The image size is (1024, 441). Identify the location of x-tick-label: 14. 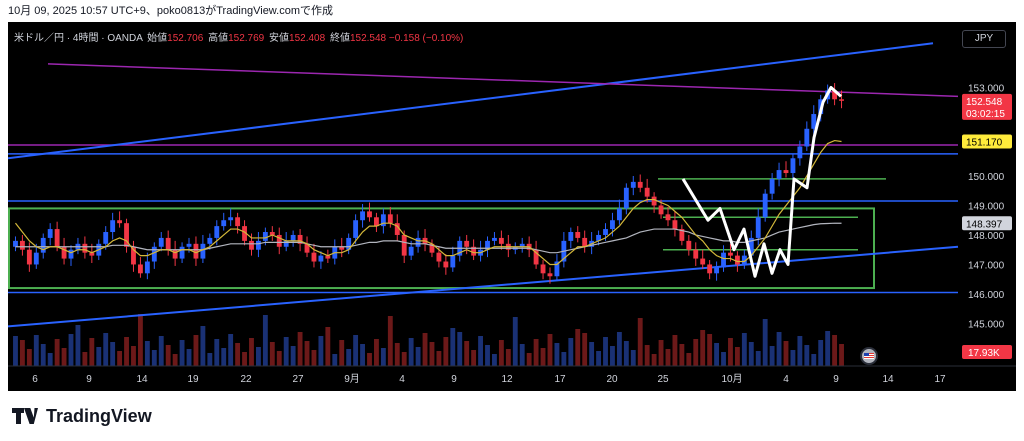
(142, 379).